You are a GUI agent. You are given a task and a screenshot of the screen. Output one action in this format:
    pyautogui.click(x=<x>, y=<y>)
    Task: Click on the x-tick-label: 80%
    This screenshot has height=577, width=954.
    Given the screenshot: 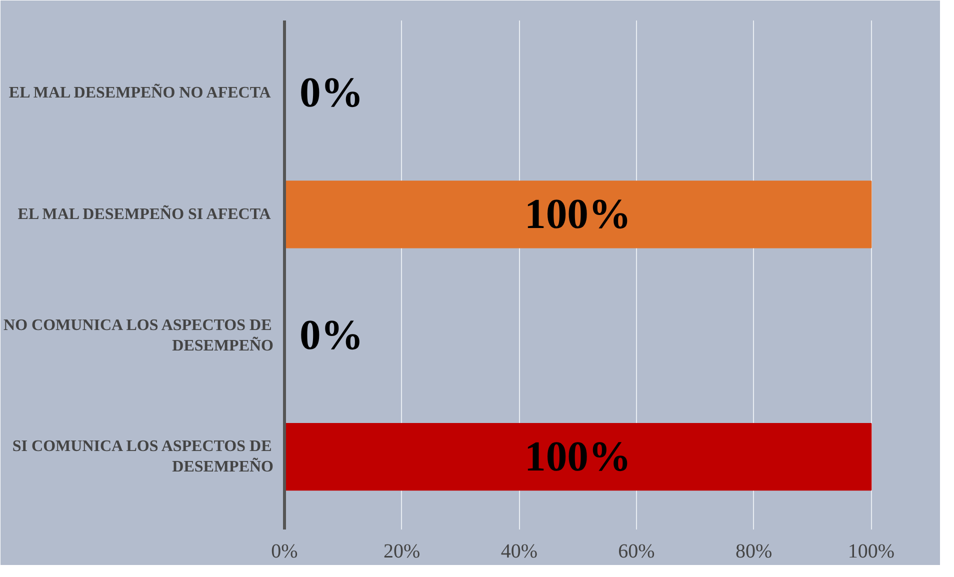 What is the action you would take?
    pyautogui.click(x=754, y=551)
    